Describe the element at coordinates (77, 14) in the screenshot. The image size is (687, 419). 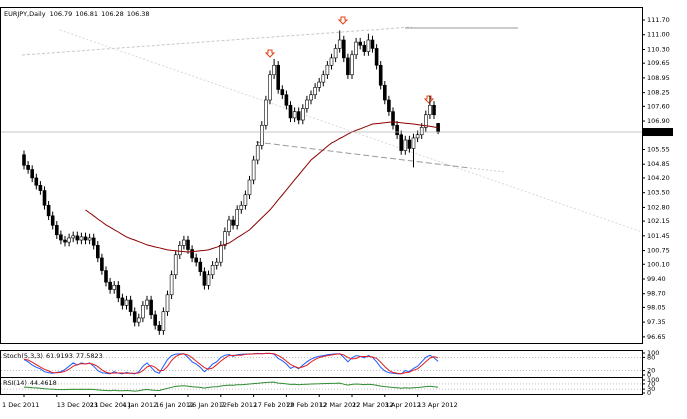
I see `chart-header: EURJPY,Daily 106.79 106.81 106.28 106.38` at that location.